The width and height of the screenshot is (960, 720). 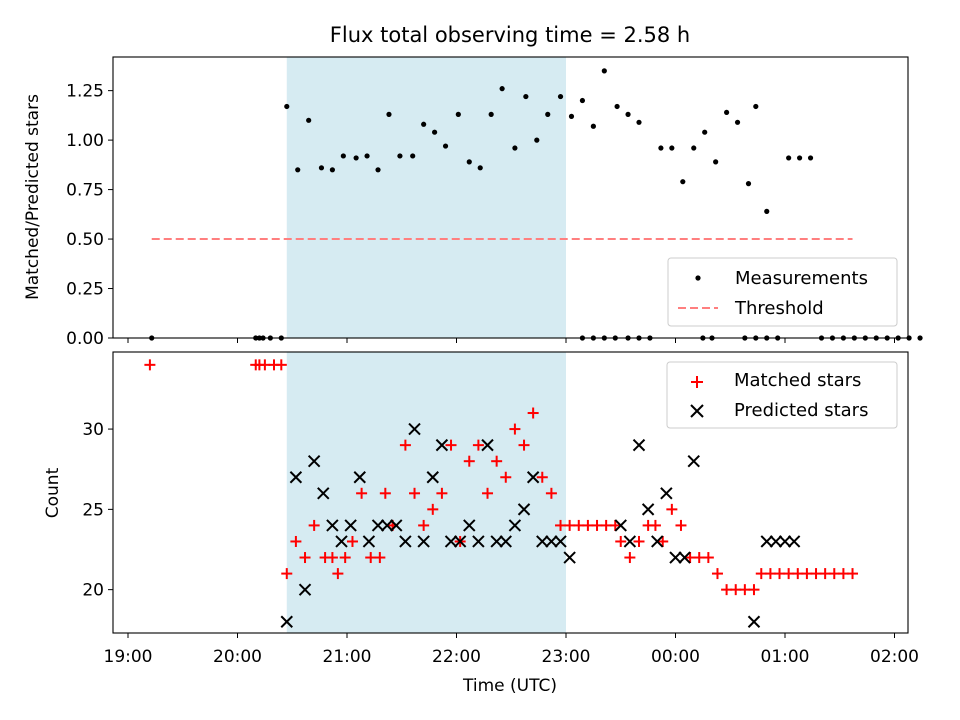 I want to click on x-tick-label: 00:00, so click(x=675, y=657).